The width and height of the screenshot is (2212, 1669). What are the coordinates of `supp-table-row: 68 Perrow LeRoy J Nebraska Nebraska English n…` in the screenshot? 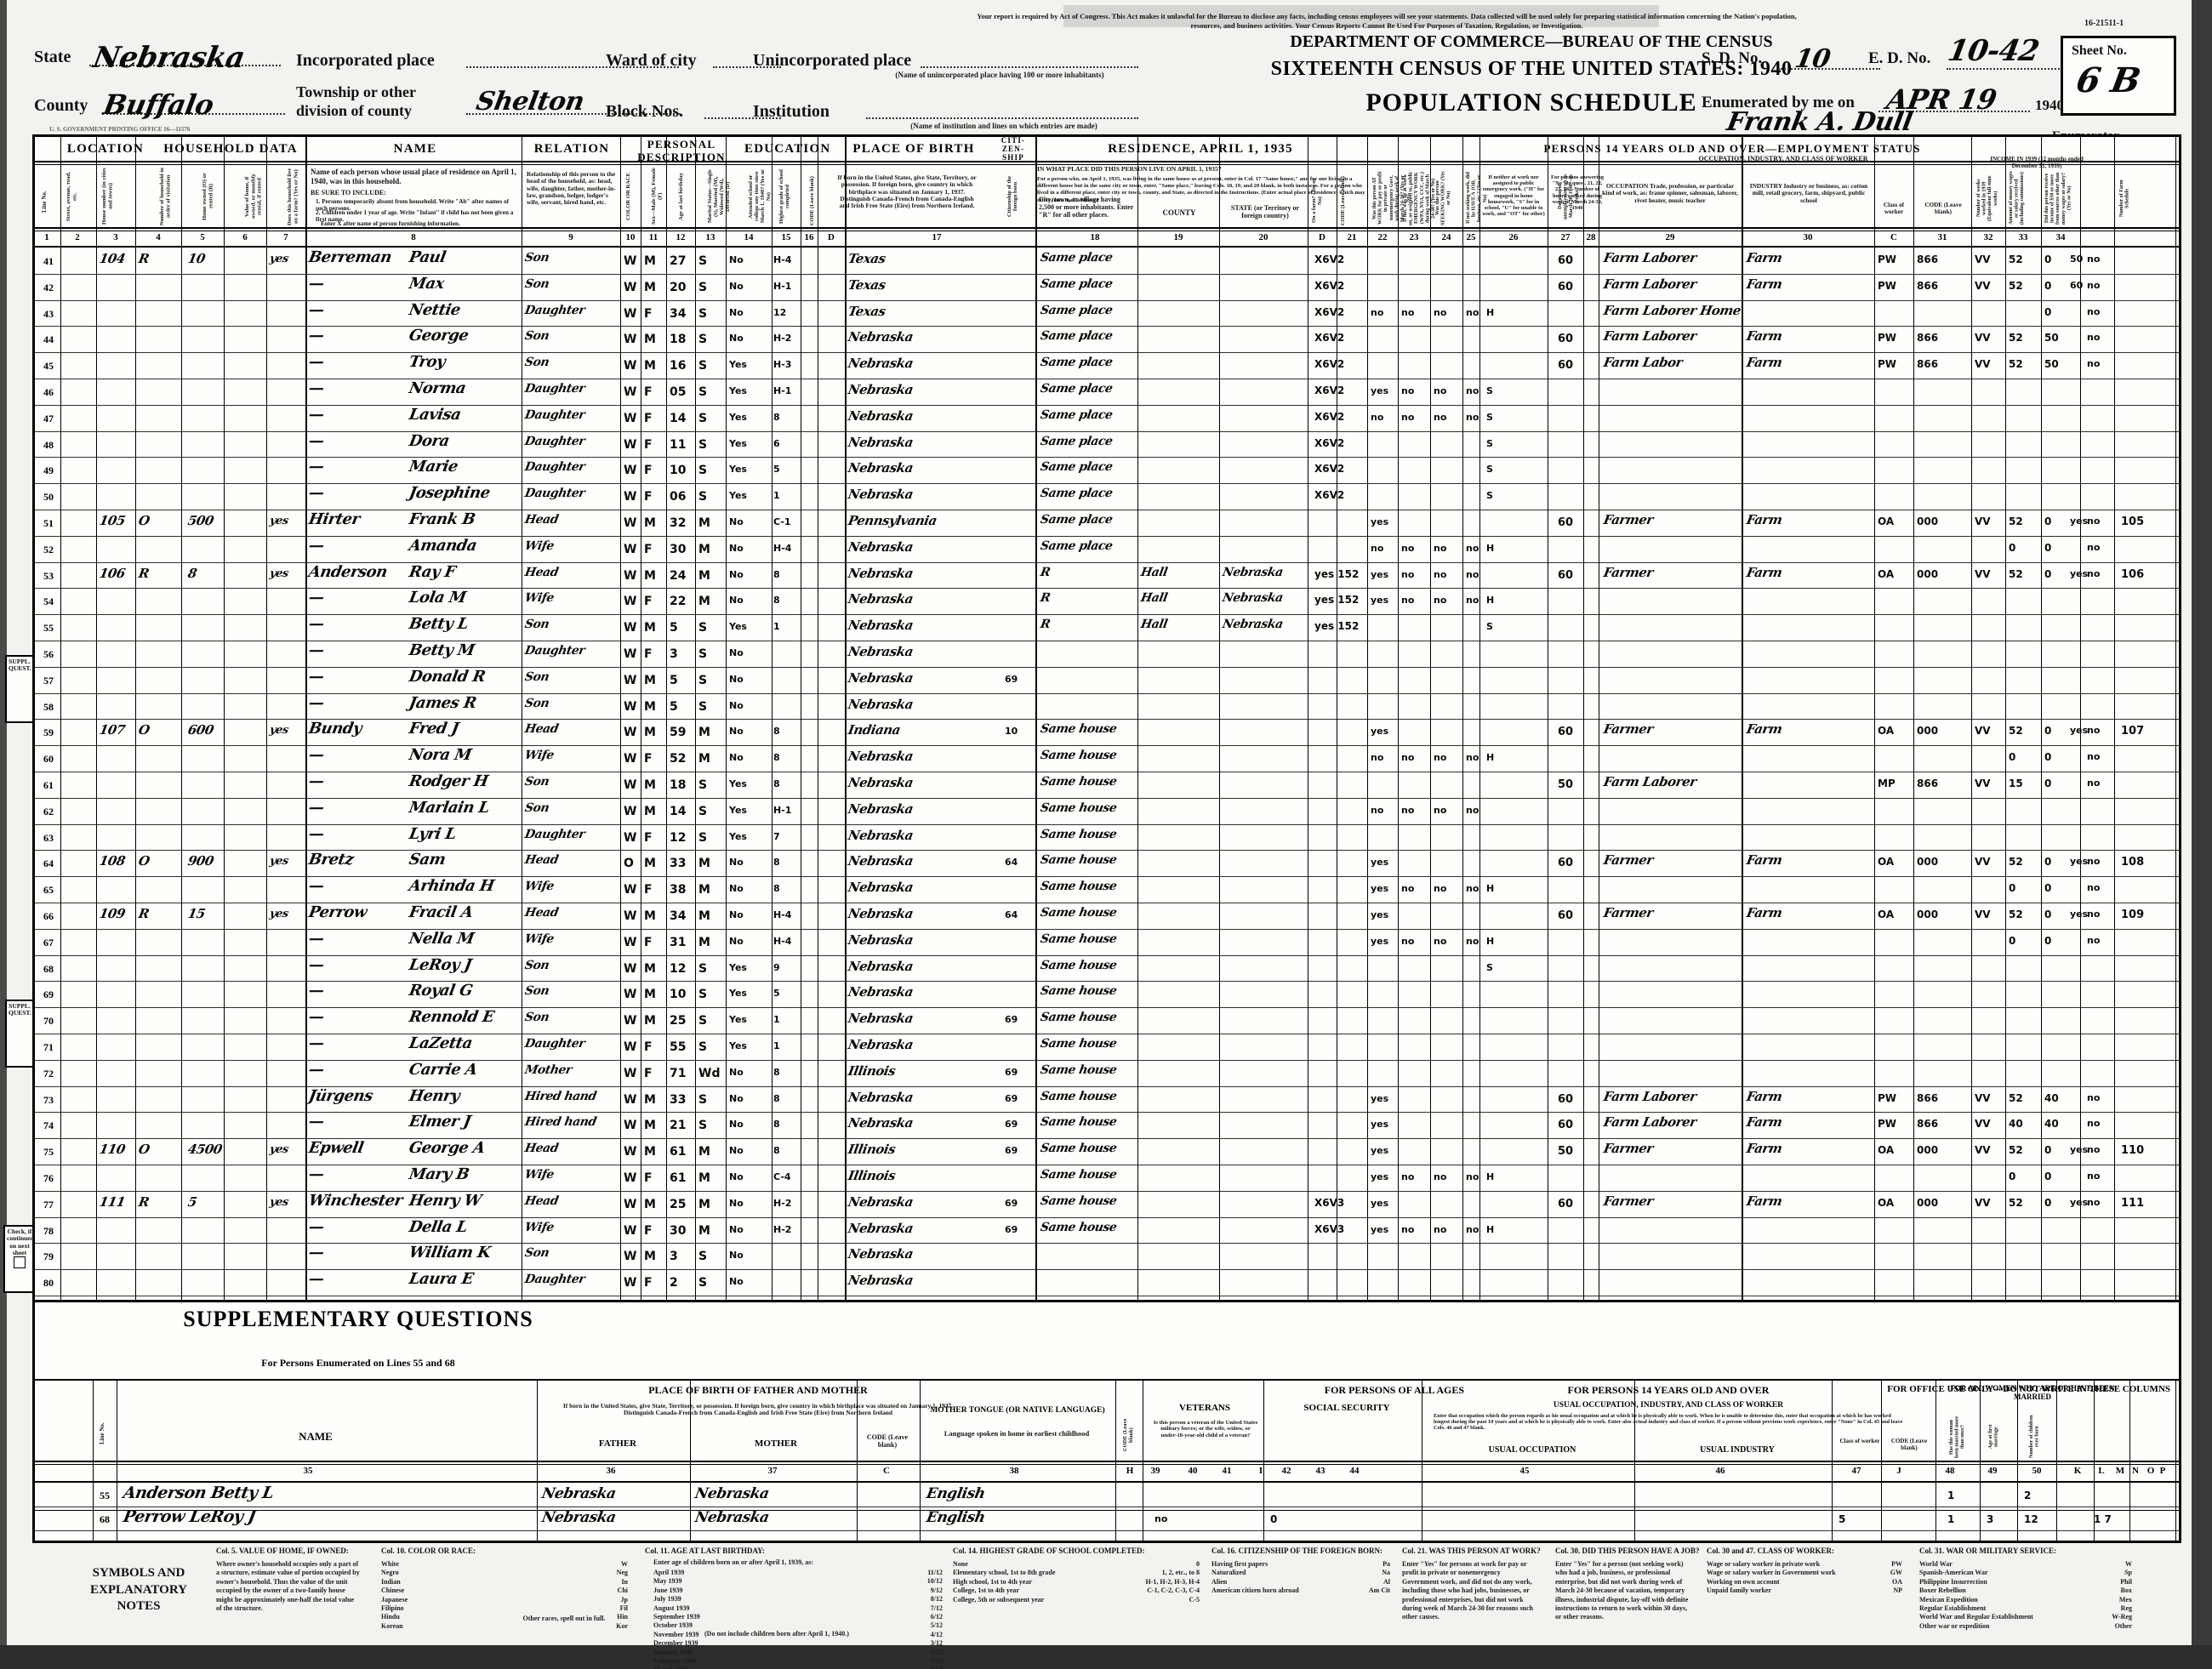 It's located at (1107, 1518).